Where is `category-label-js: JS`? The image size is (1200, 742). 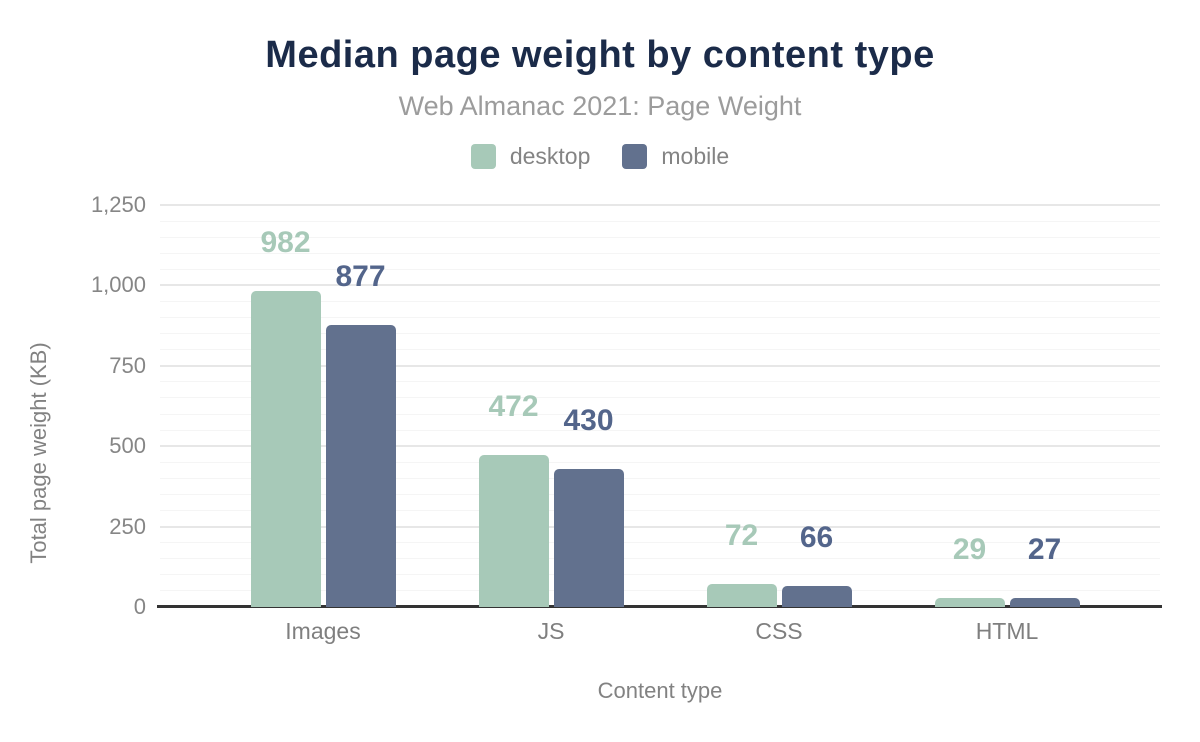 category-label-js: JS is located at coordinates (551, 631).